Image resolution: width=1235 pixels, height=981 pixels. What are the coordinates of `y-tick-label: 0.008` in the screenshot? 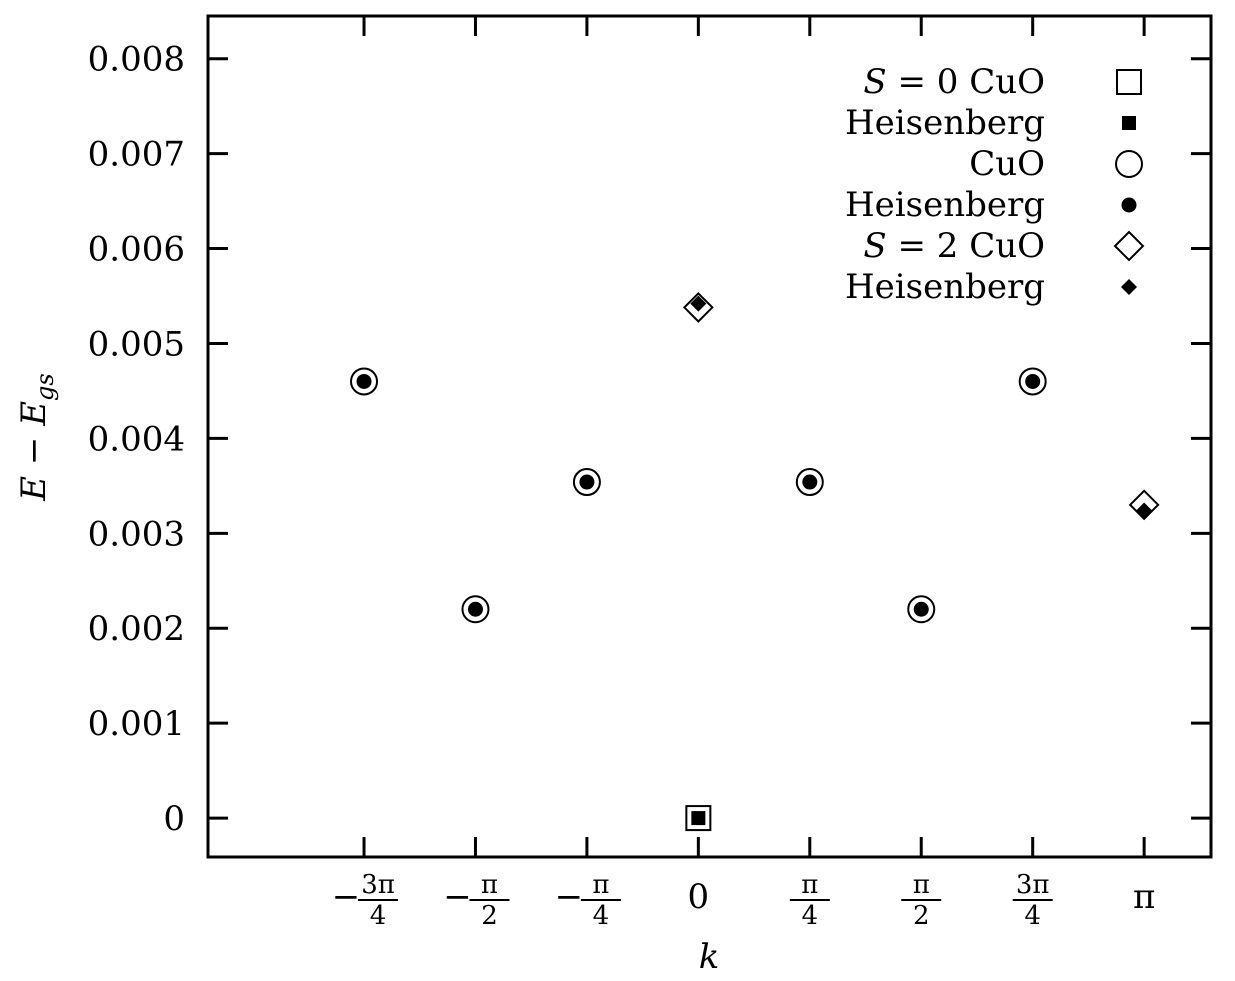 It's located at (136, 60).